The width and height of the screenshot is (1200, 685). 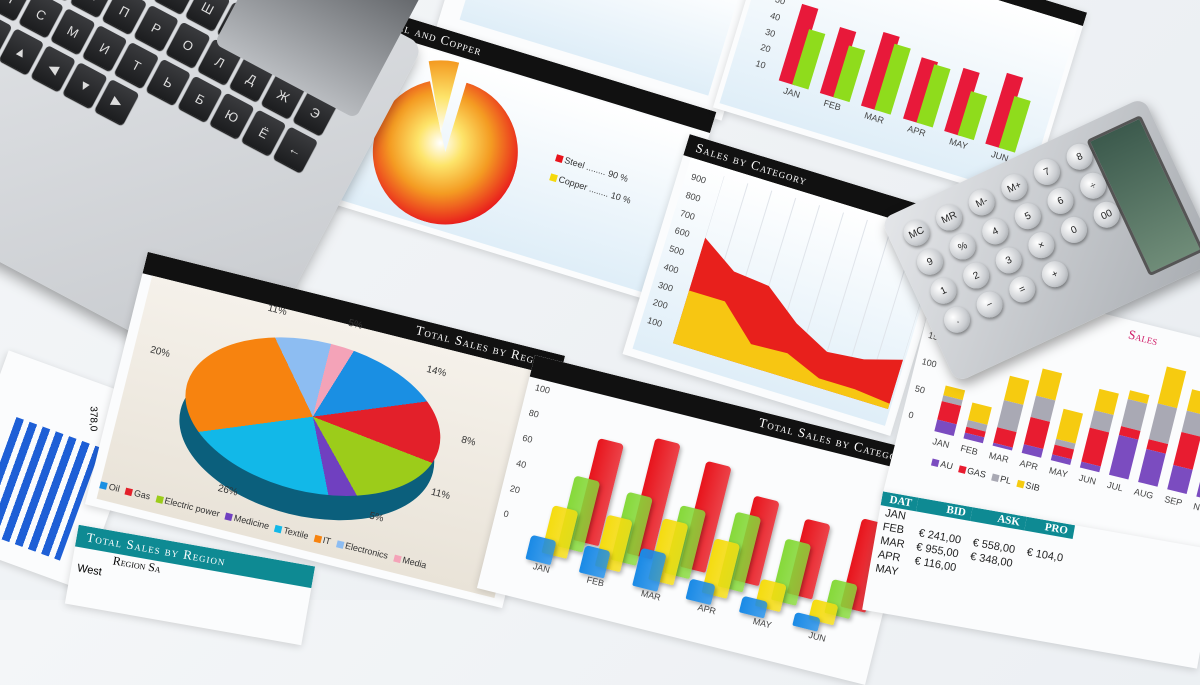 I want to click on y-tick-label: 60, so click(x=529, y=439).